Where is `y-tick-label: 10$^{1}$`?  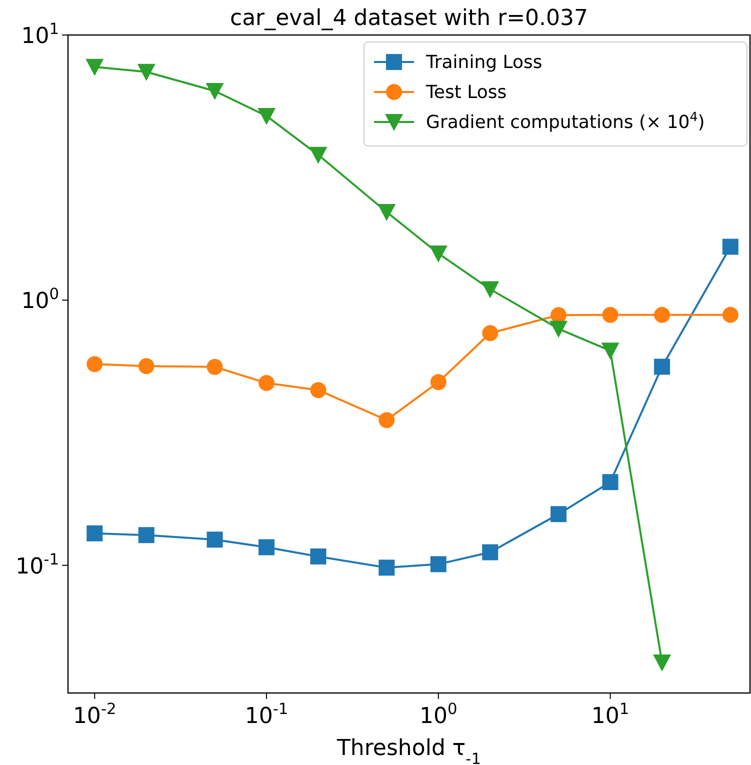 y-tick-label: 10$^{1}$ is located at coordinates (40, 34).